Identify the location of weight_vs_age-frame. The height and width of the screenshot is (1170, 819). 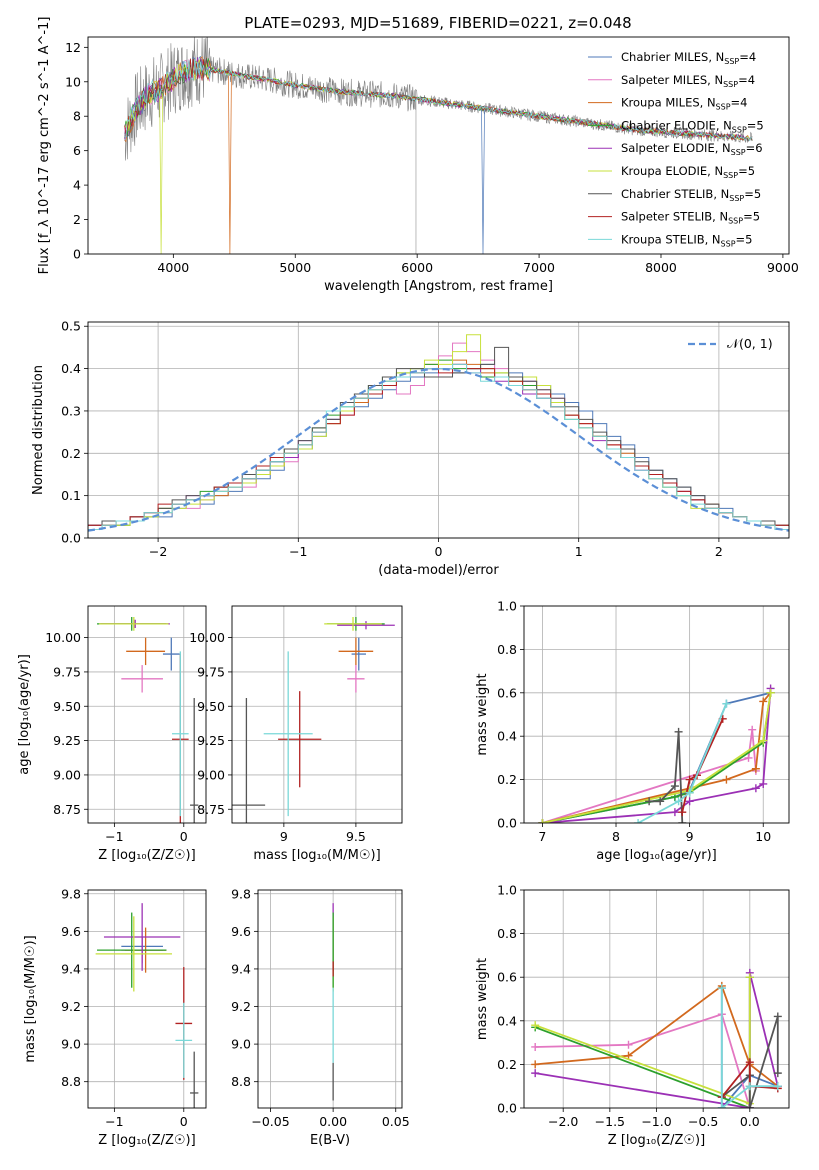
(656, 714).